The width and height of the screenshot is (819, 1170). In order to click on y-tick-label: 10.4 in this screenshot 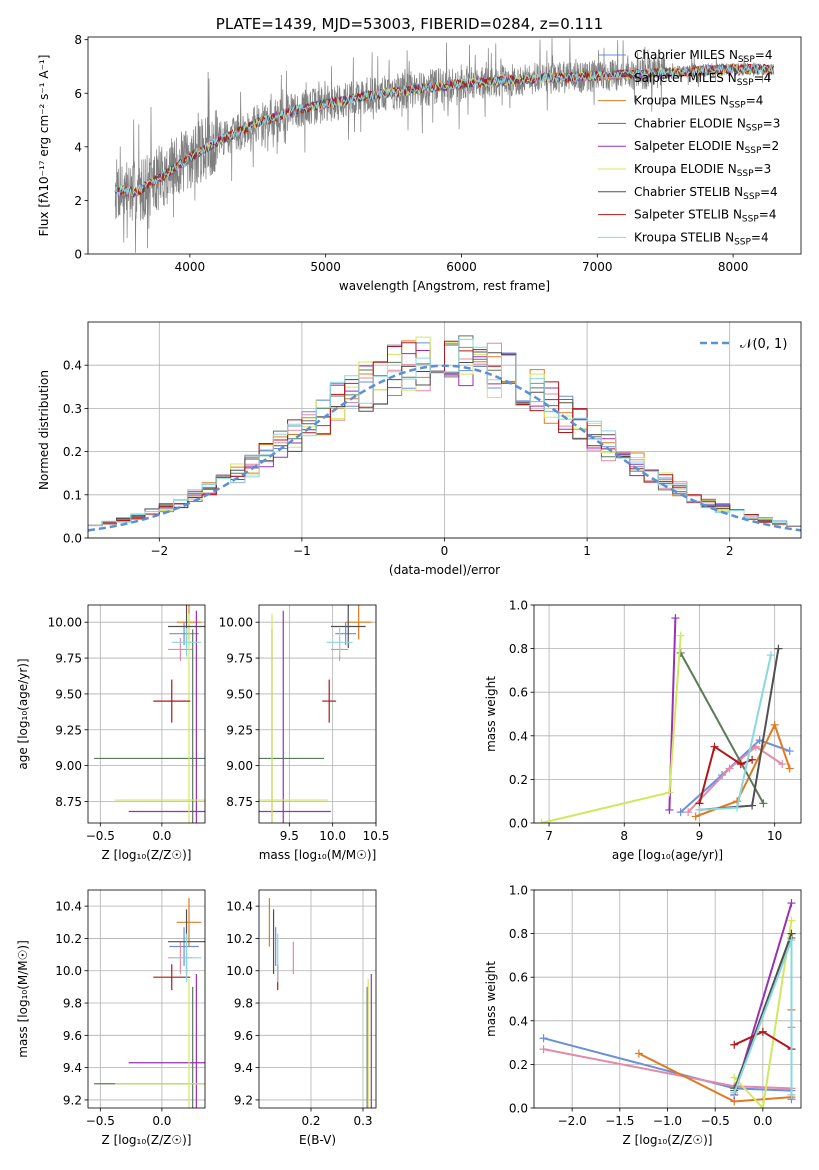, I will do `click(239, 907)`.